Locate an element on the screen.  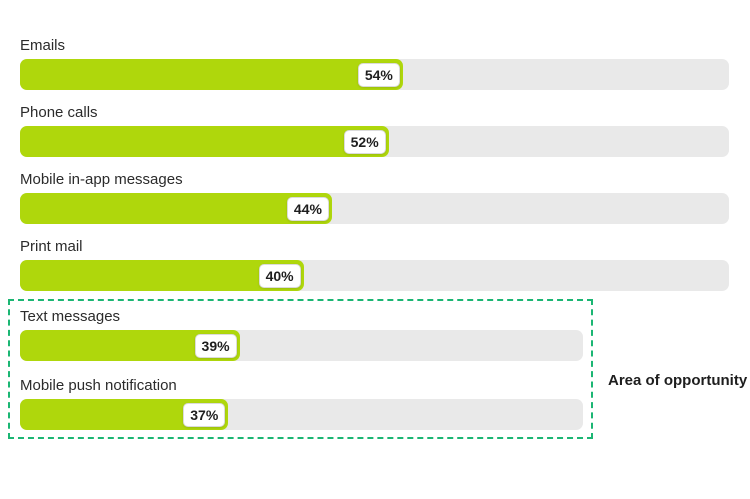
bar-row: Phone calls 52% is located at coordinates (374, 130).